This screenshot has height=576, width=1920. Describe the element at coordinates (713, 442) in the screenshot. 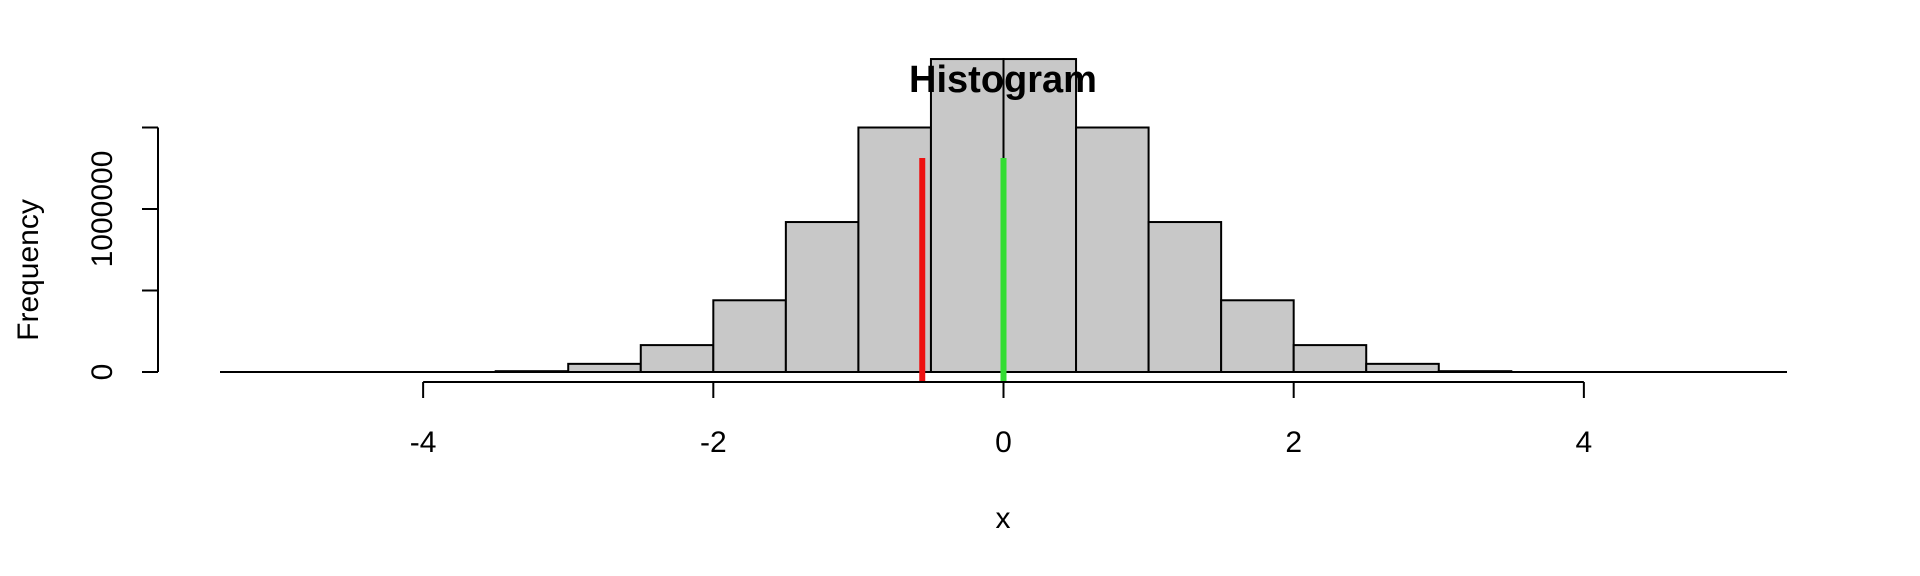

I see `x-tick-label: -2` at that location.